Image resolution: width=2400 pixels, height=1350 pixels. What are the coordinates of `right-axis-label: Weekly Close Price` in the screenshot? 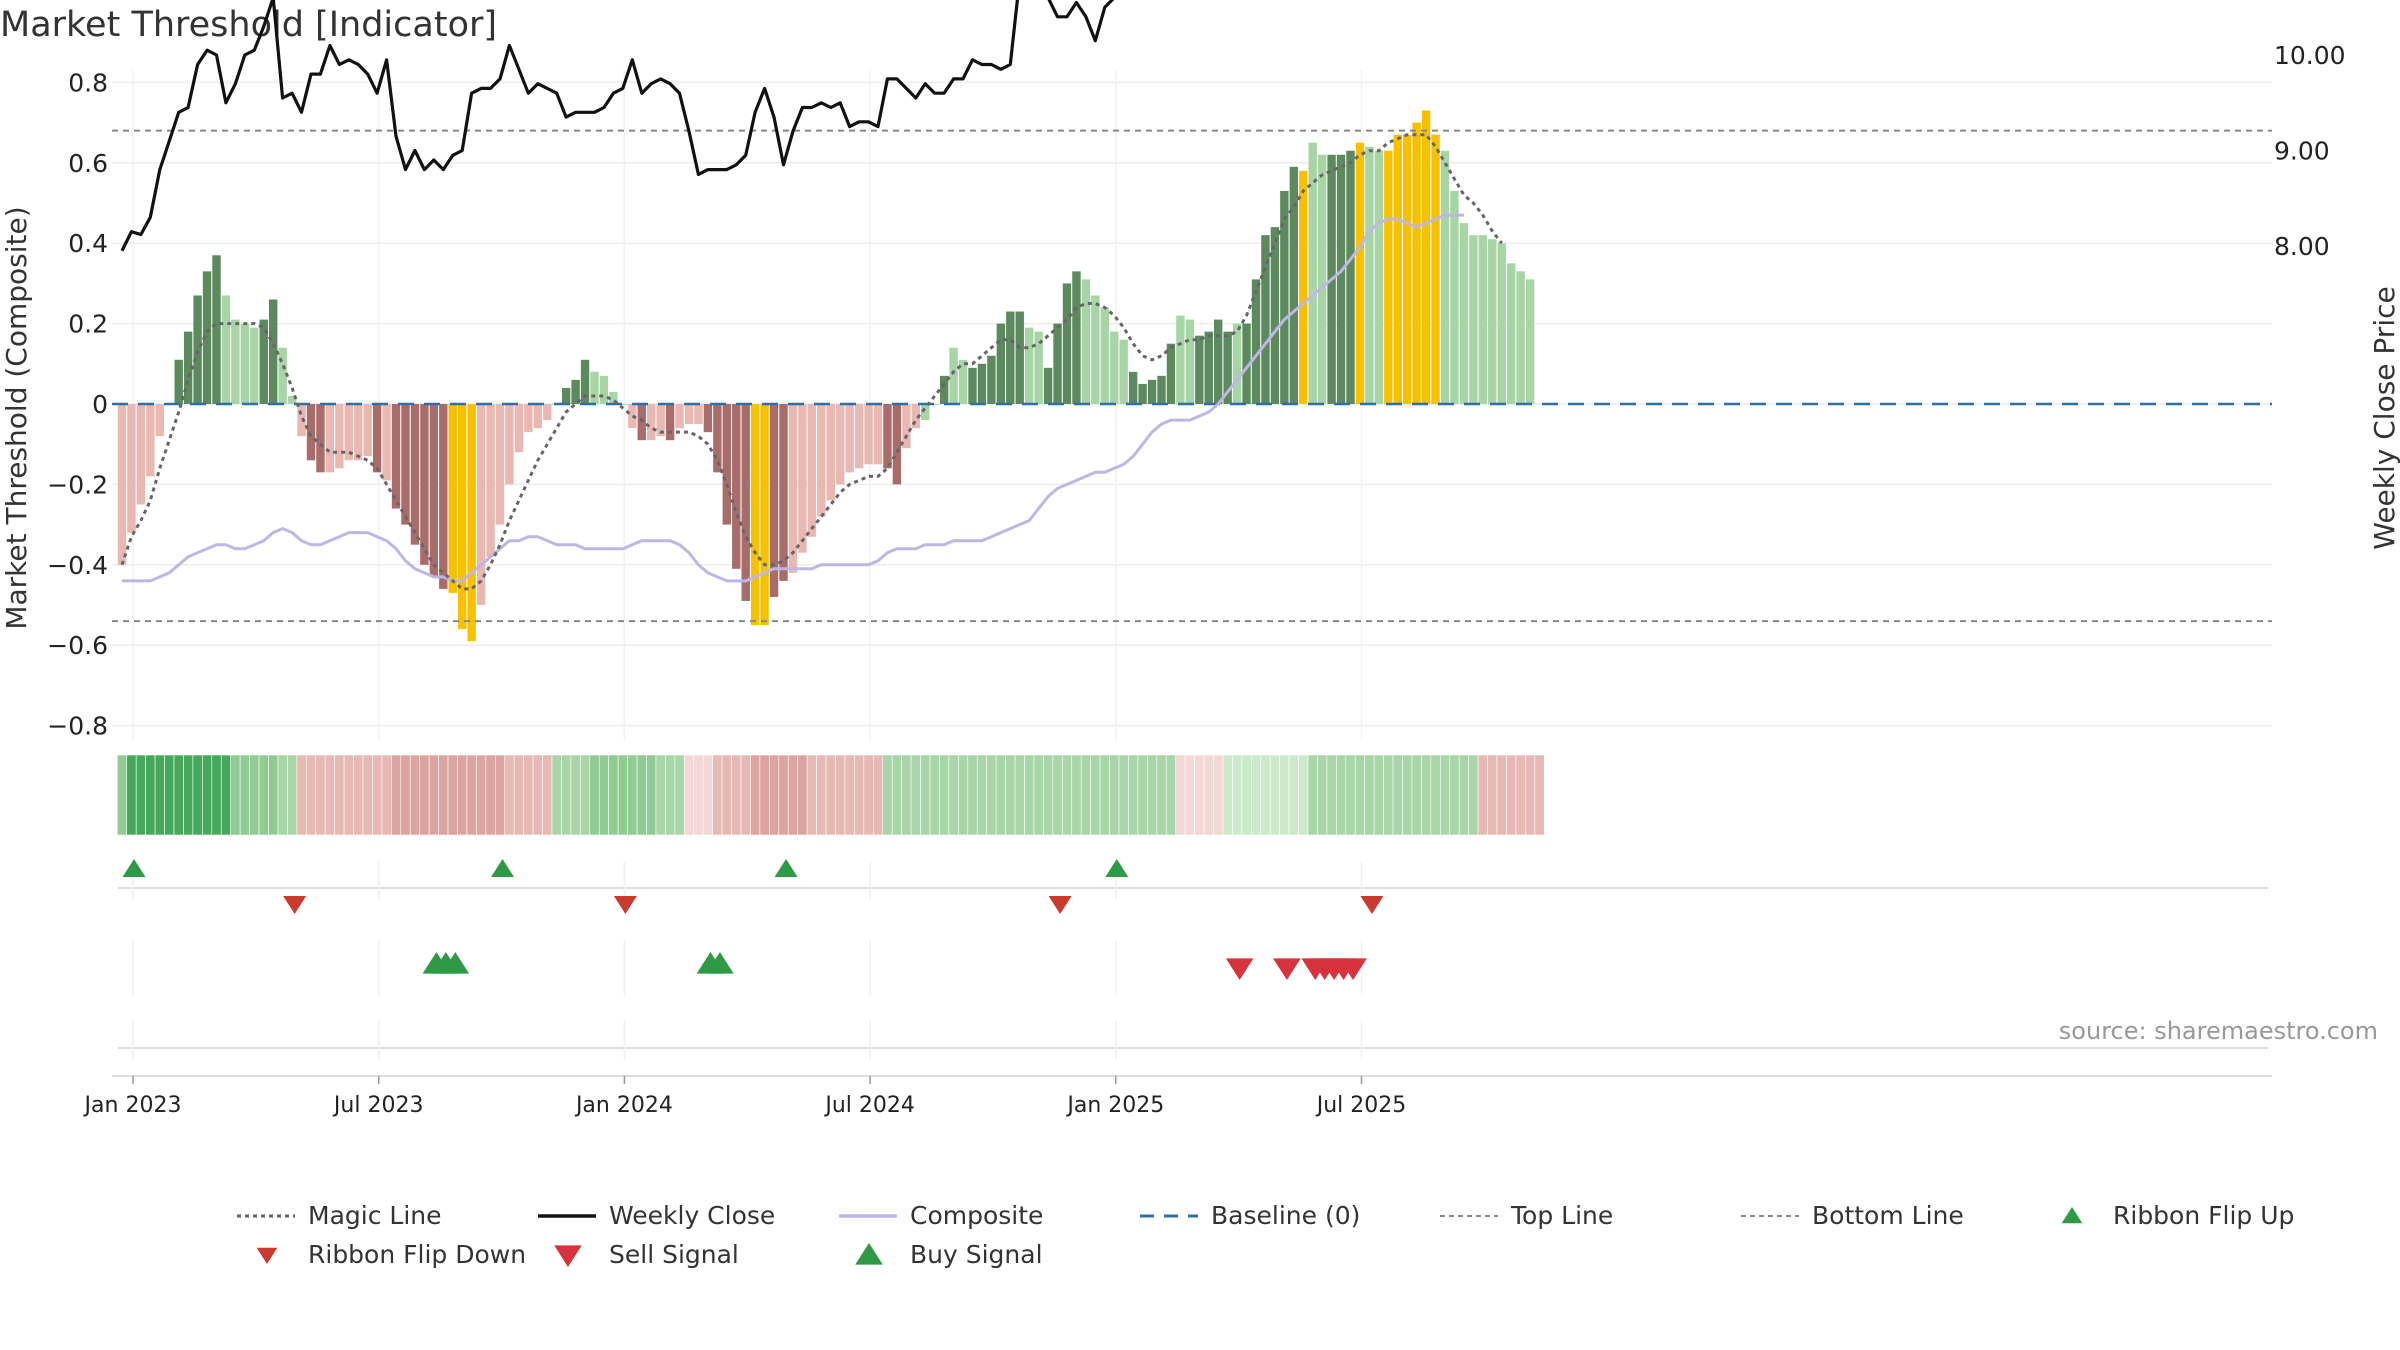 It's located at (2384, 417).